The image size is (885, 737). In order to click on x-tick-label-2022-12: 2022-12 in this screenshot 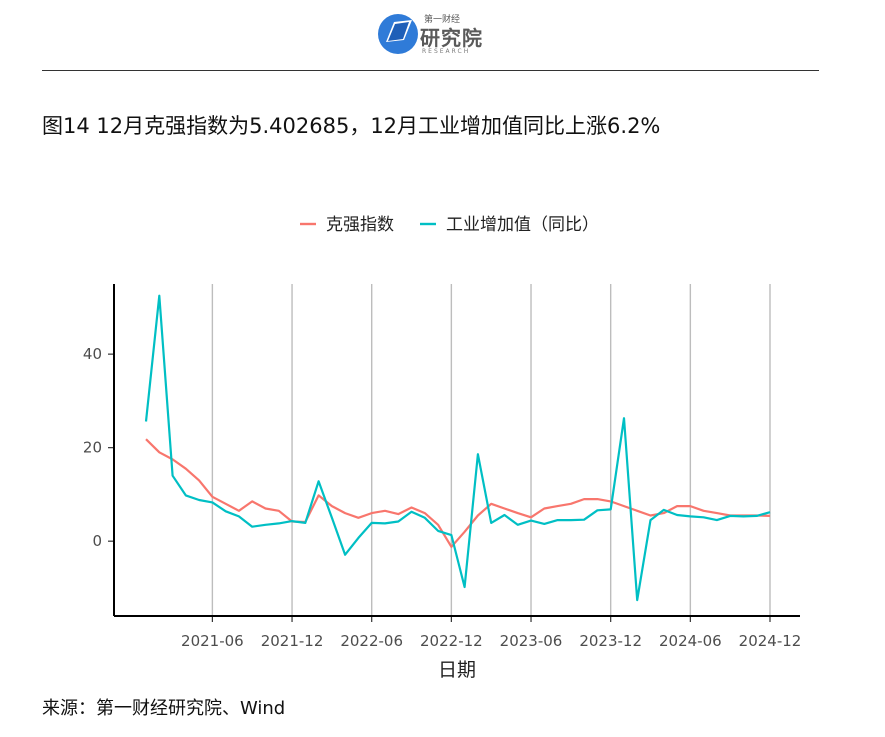, I will do `click(451, 641)`.